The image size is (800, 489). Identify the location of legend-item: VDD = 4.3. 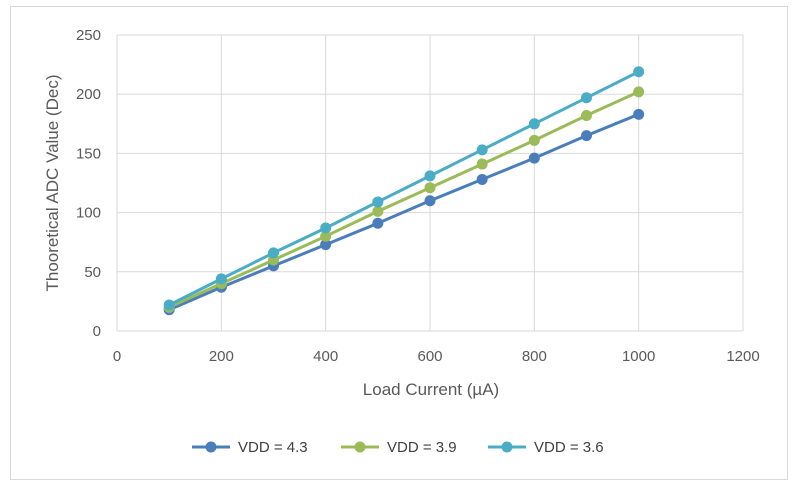
(250, 447).